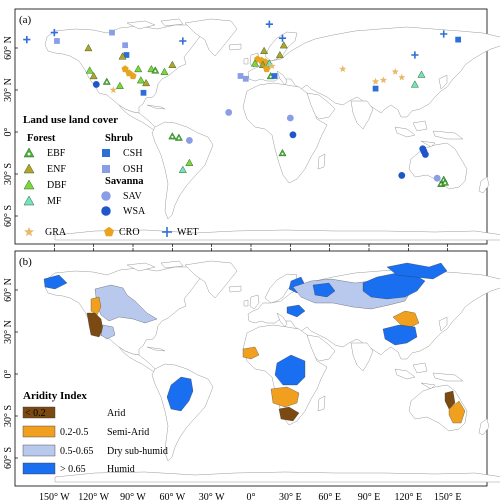 The height and width of the screenshot is (503, 500). What do you see at coordinates (122, 232) in the screenshot?
I see `legend-item-cro: CRO` at bounding box center [122, 232].